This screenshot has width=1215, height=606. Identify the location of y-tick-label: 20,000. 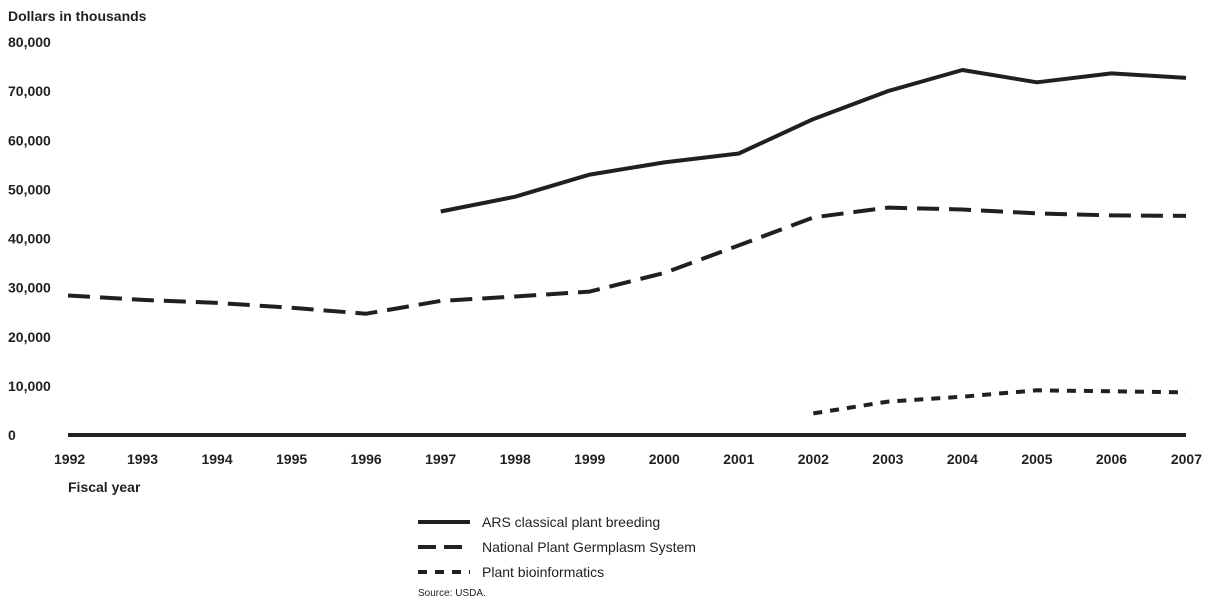
(29, 337).